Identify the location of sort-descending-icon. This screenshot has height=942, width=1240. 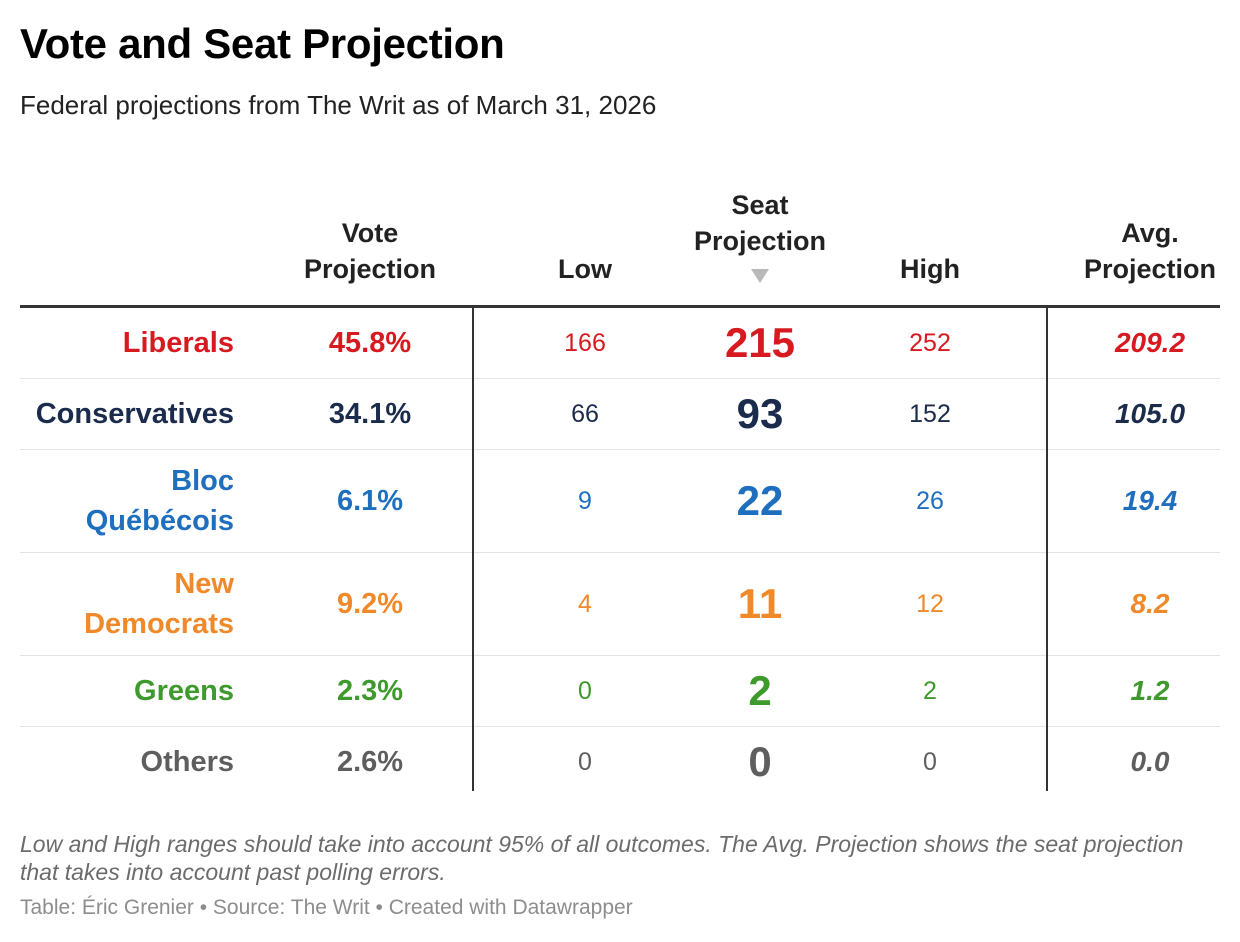
(760, 276).